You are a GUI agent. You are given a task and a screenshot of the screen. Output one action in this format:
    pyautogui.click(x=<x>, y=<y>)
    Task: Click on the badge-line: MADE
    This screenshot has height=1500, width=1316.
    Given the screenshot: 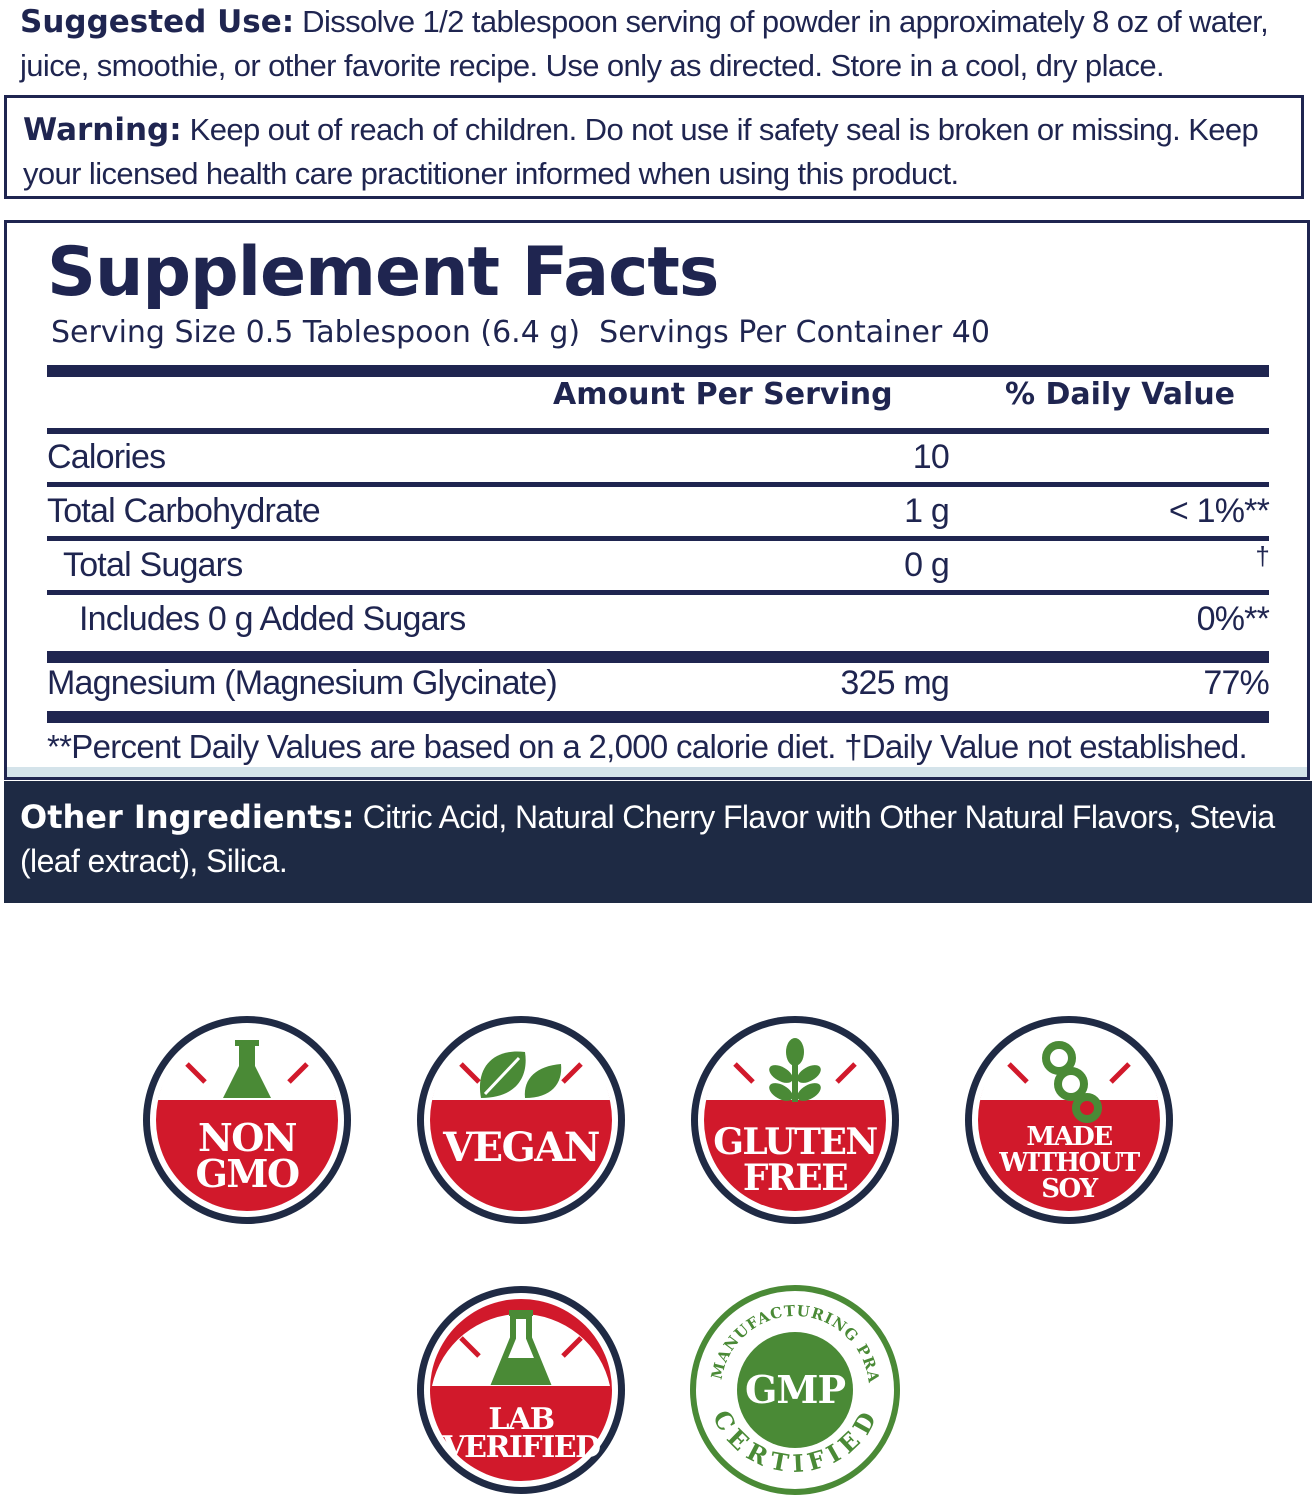 What is the action you would take?
    pyautogui.click(x=1069, y=1137)
    